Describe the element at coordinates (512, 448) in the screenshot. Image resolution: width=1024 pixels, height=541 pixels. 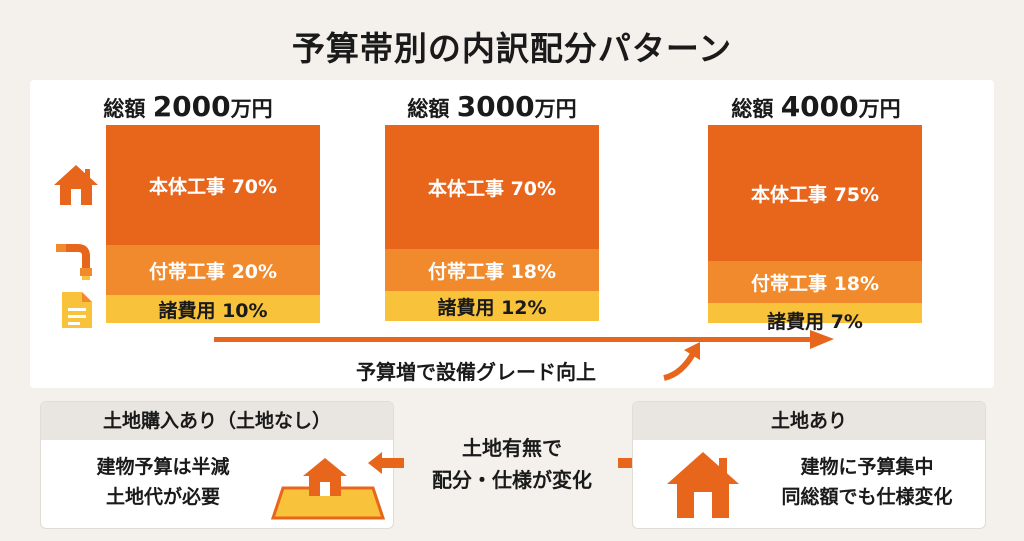
I see `land-effect-line1: 土地有無で` at that location.